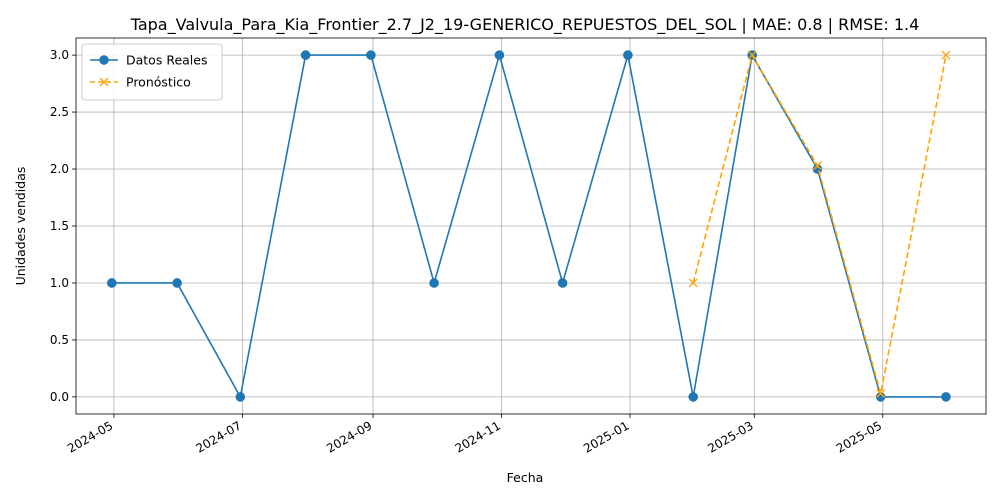 The width and height of the screenshot is (1000, 500). Describe the element at coordinates (20, 226) in the screenshot. I see `y-axis-label: Unidades vendidas` at that location.